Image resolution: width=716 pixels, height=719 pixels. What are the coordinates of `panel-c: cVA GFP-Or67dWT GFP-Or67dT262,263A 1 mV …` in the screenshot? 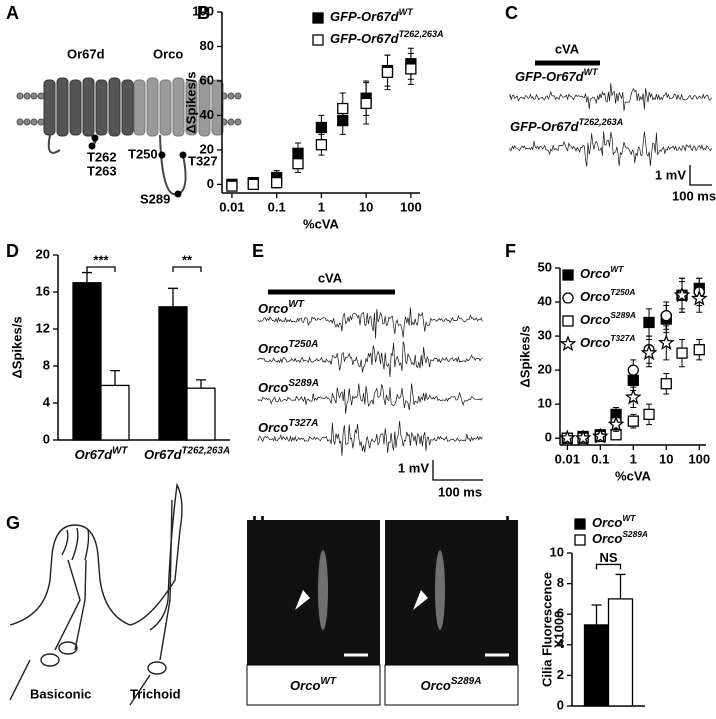 It's located at (613, 122).